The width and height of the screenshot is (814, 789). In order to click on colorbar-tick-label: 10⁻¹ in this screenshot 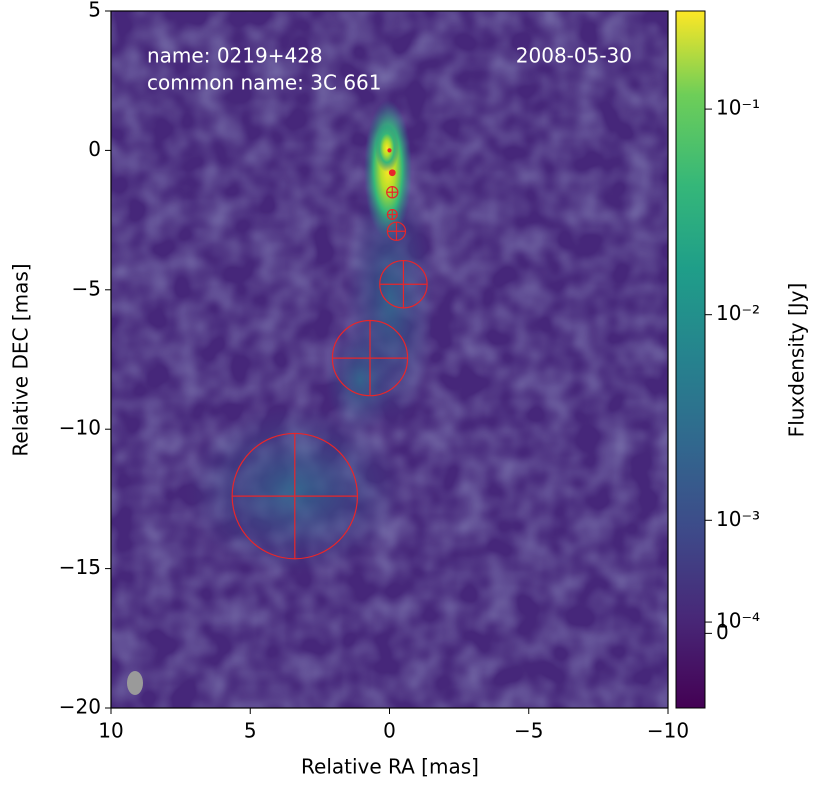, I will do `click(738, 108)`.